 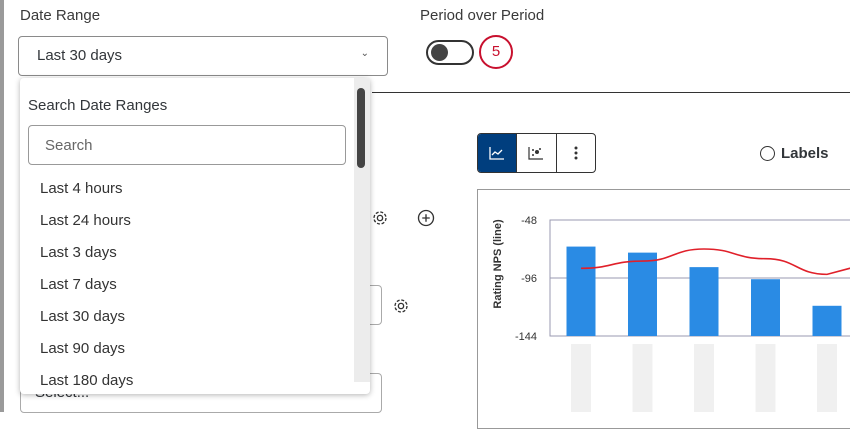 What do you see at coordinates (715, 262) in the screenshot?
I see `line-series` at bounding box center [715, 262].